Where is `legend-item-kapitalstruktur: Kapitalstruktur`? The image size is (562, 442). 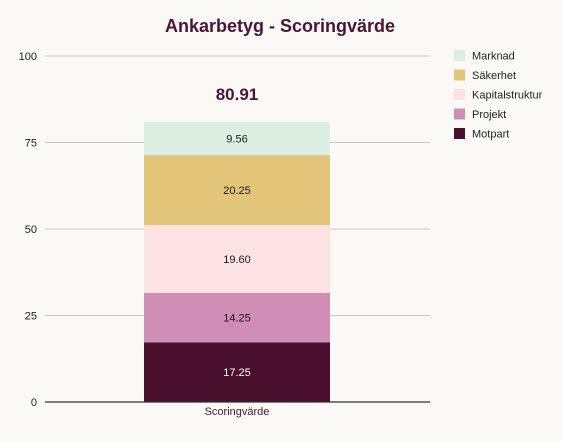 legend-item-kapitalstruktur: Kapitalstruktur is located at coordinates (498, 95).